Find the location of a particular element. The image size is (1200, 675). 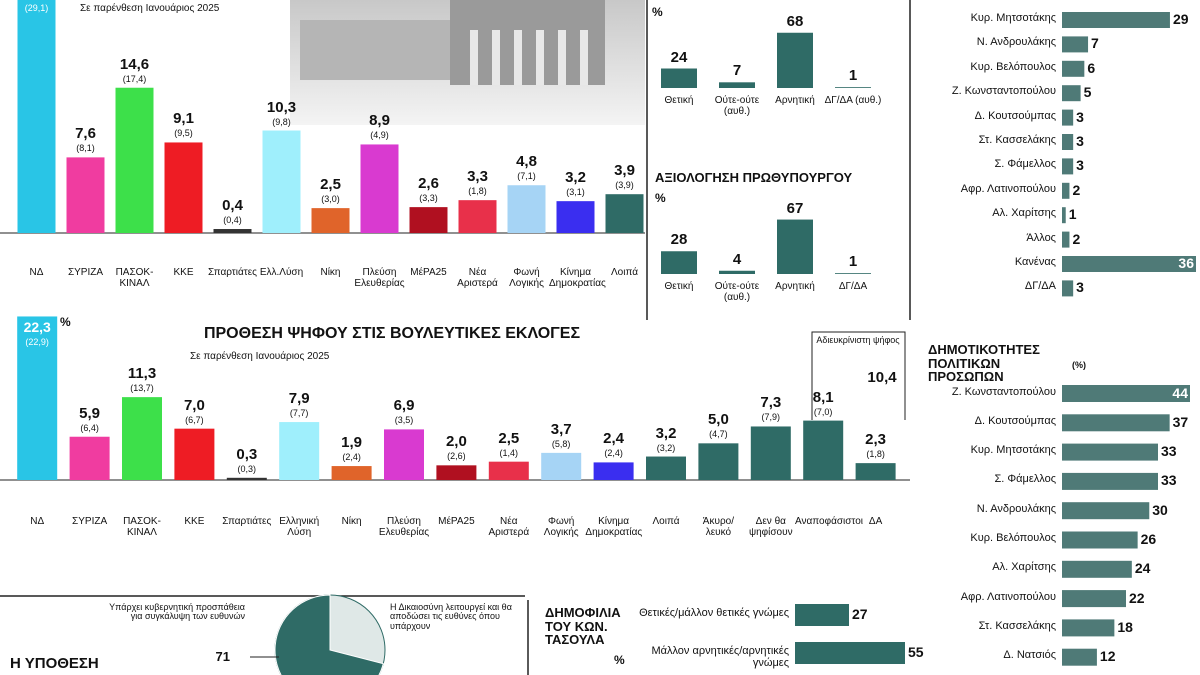

value-label: 8,1 is located at coordinates (823, 397).